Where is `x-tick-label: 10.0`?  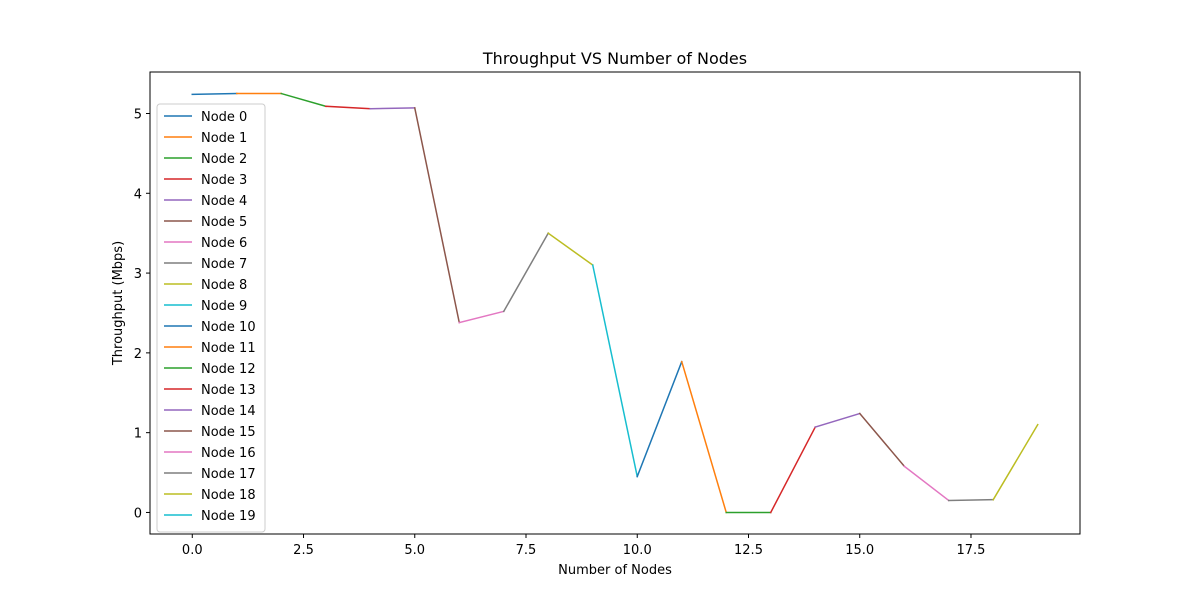
x-tick-label: 10.0 is located at coordinates (637, 550).